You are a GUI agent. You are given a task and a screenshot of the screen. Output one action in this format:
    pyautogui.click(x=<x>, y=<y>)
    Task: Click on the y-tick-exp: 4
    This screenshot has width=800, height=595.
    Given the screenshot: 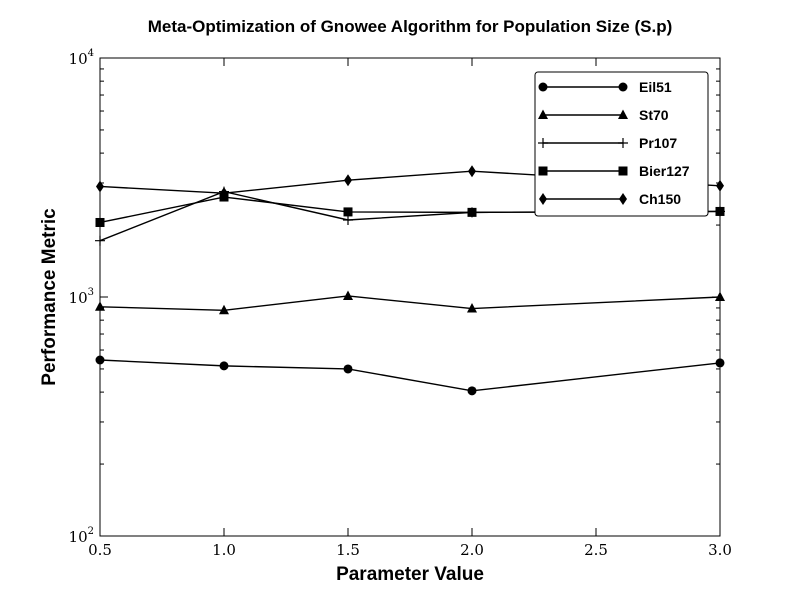 What is the action you would take?
    pyautogui.click(x=91, y=53)
    